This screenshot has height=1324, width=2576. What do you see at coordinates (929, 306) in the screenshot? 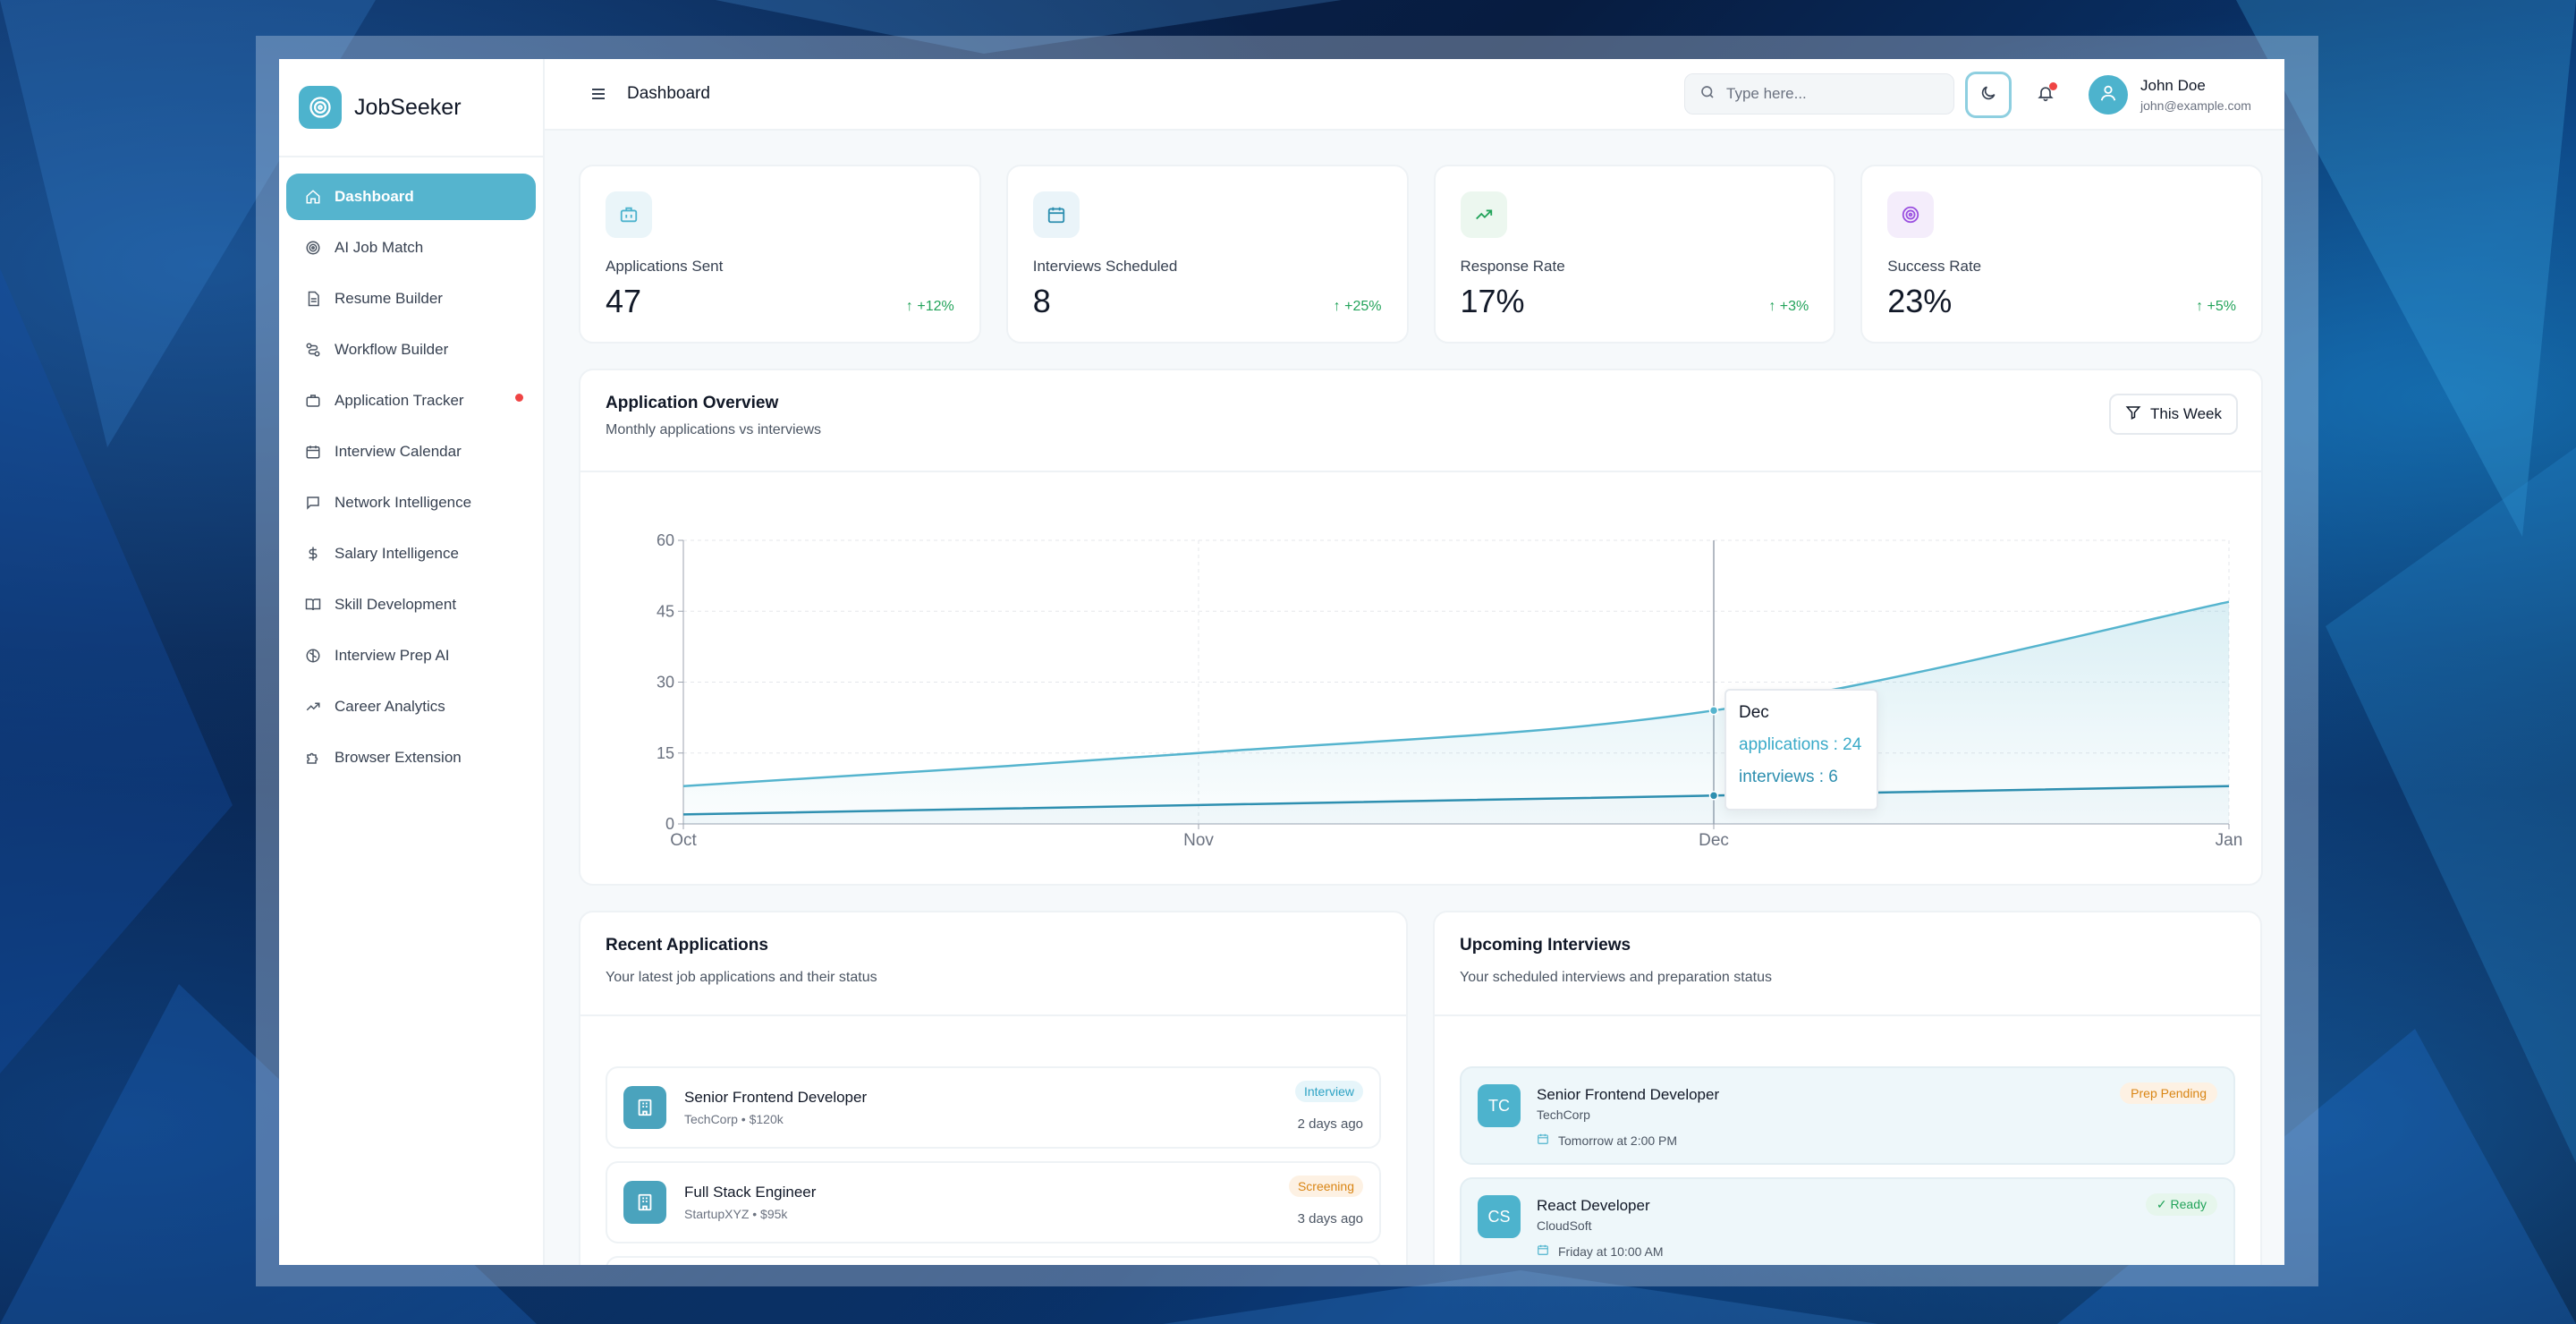
I see `stat-change: ↑ +12%` at bounding box center [929, 306].